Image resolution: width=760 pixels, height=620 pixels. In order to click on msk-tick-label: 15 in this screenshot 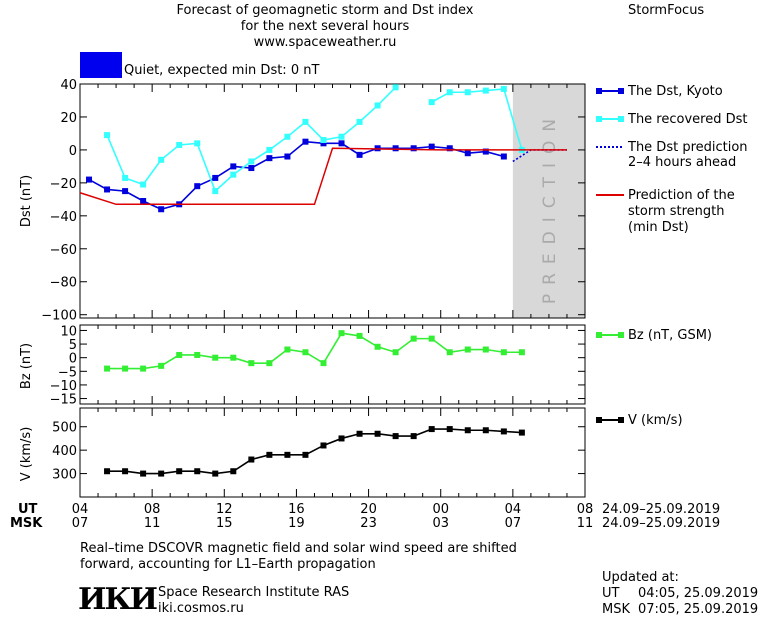, I will do `click(224, 523)`.